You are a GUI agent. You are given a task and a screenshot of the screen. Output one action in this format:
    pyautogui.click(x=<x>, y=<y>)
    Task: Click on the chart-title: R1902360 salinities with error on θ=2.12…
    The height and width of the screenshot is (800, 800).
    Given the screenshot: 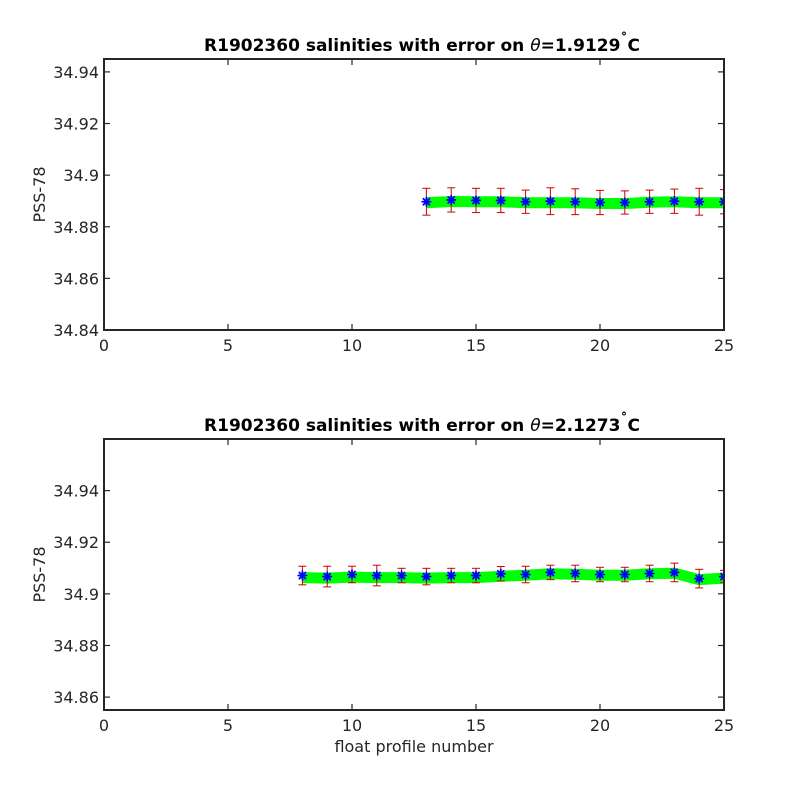 What is the action you would take?
    pyautogui.click(x=422, y=423)
    